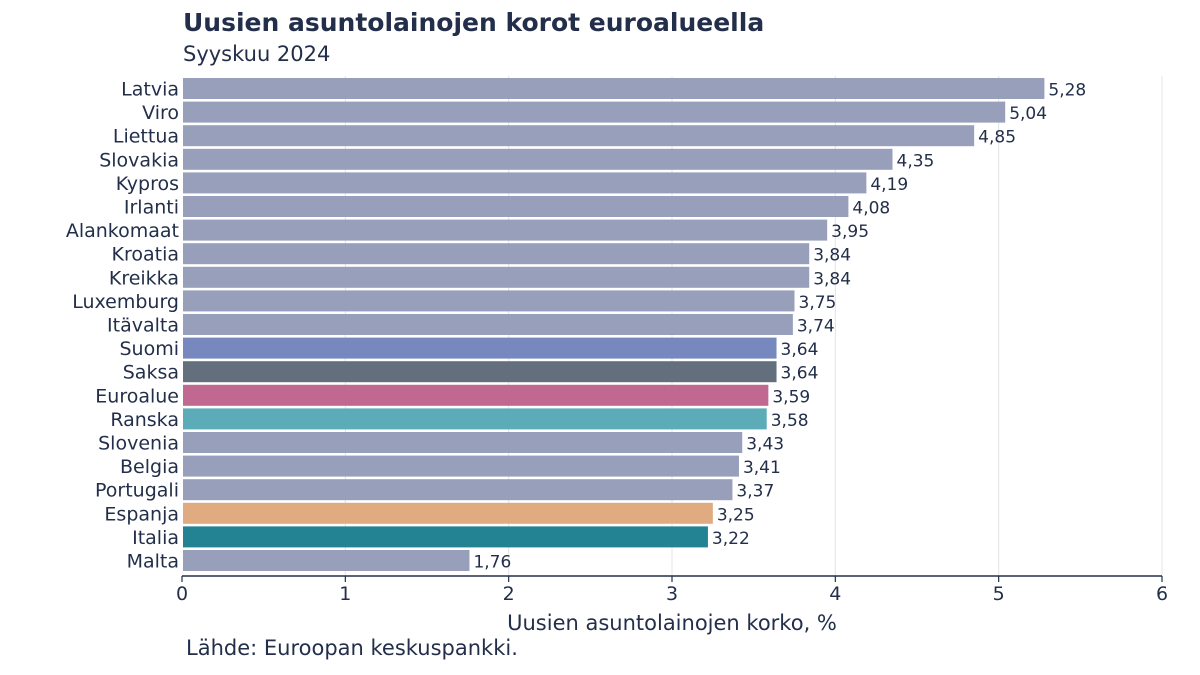 The image size is (1200, 675). What do you see at coordinates (151, 208) in the screenshot?
I see `category-label: Irlanti` at bounding box center [151, 208].